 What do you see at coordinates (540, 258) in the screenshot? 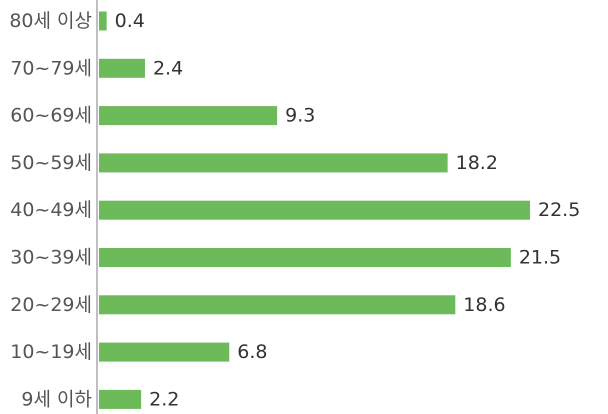
I see `value-label: 21.5` at bounding box center [540, 258].